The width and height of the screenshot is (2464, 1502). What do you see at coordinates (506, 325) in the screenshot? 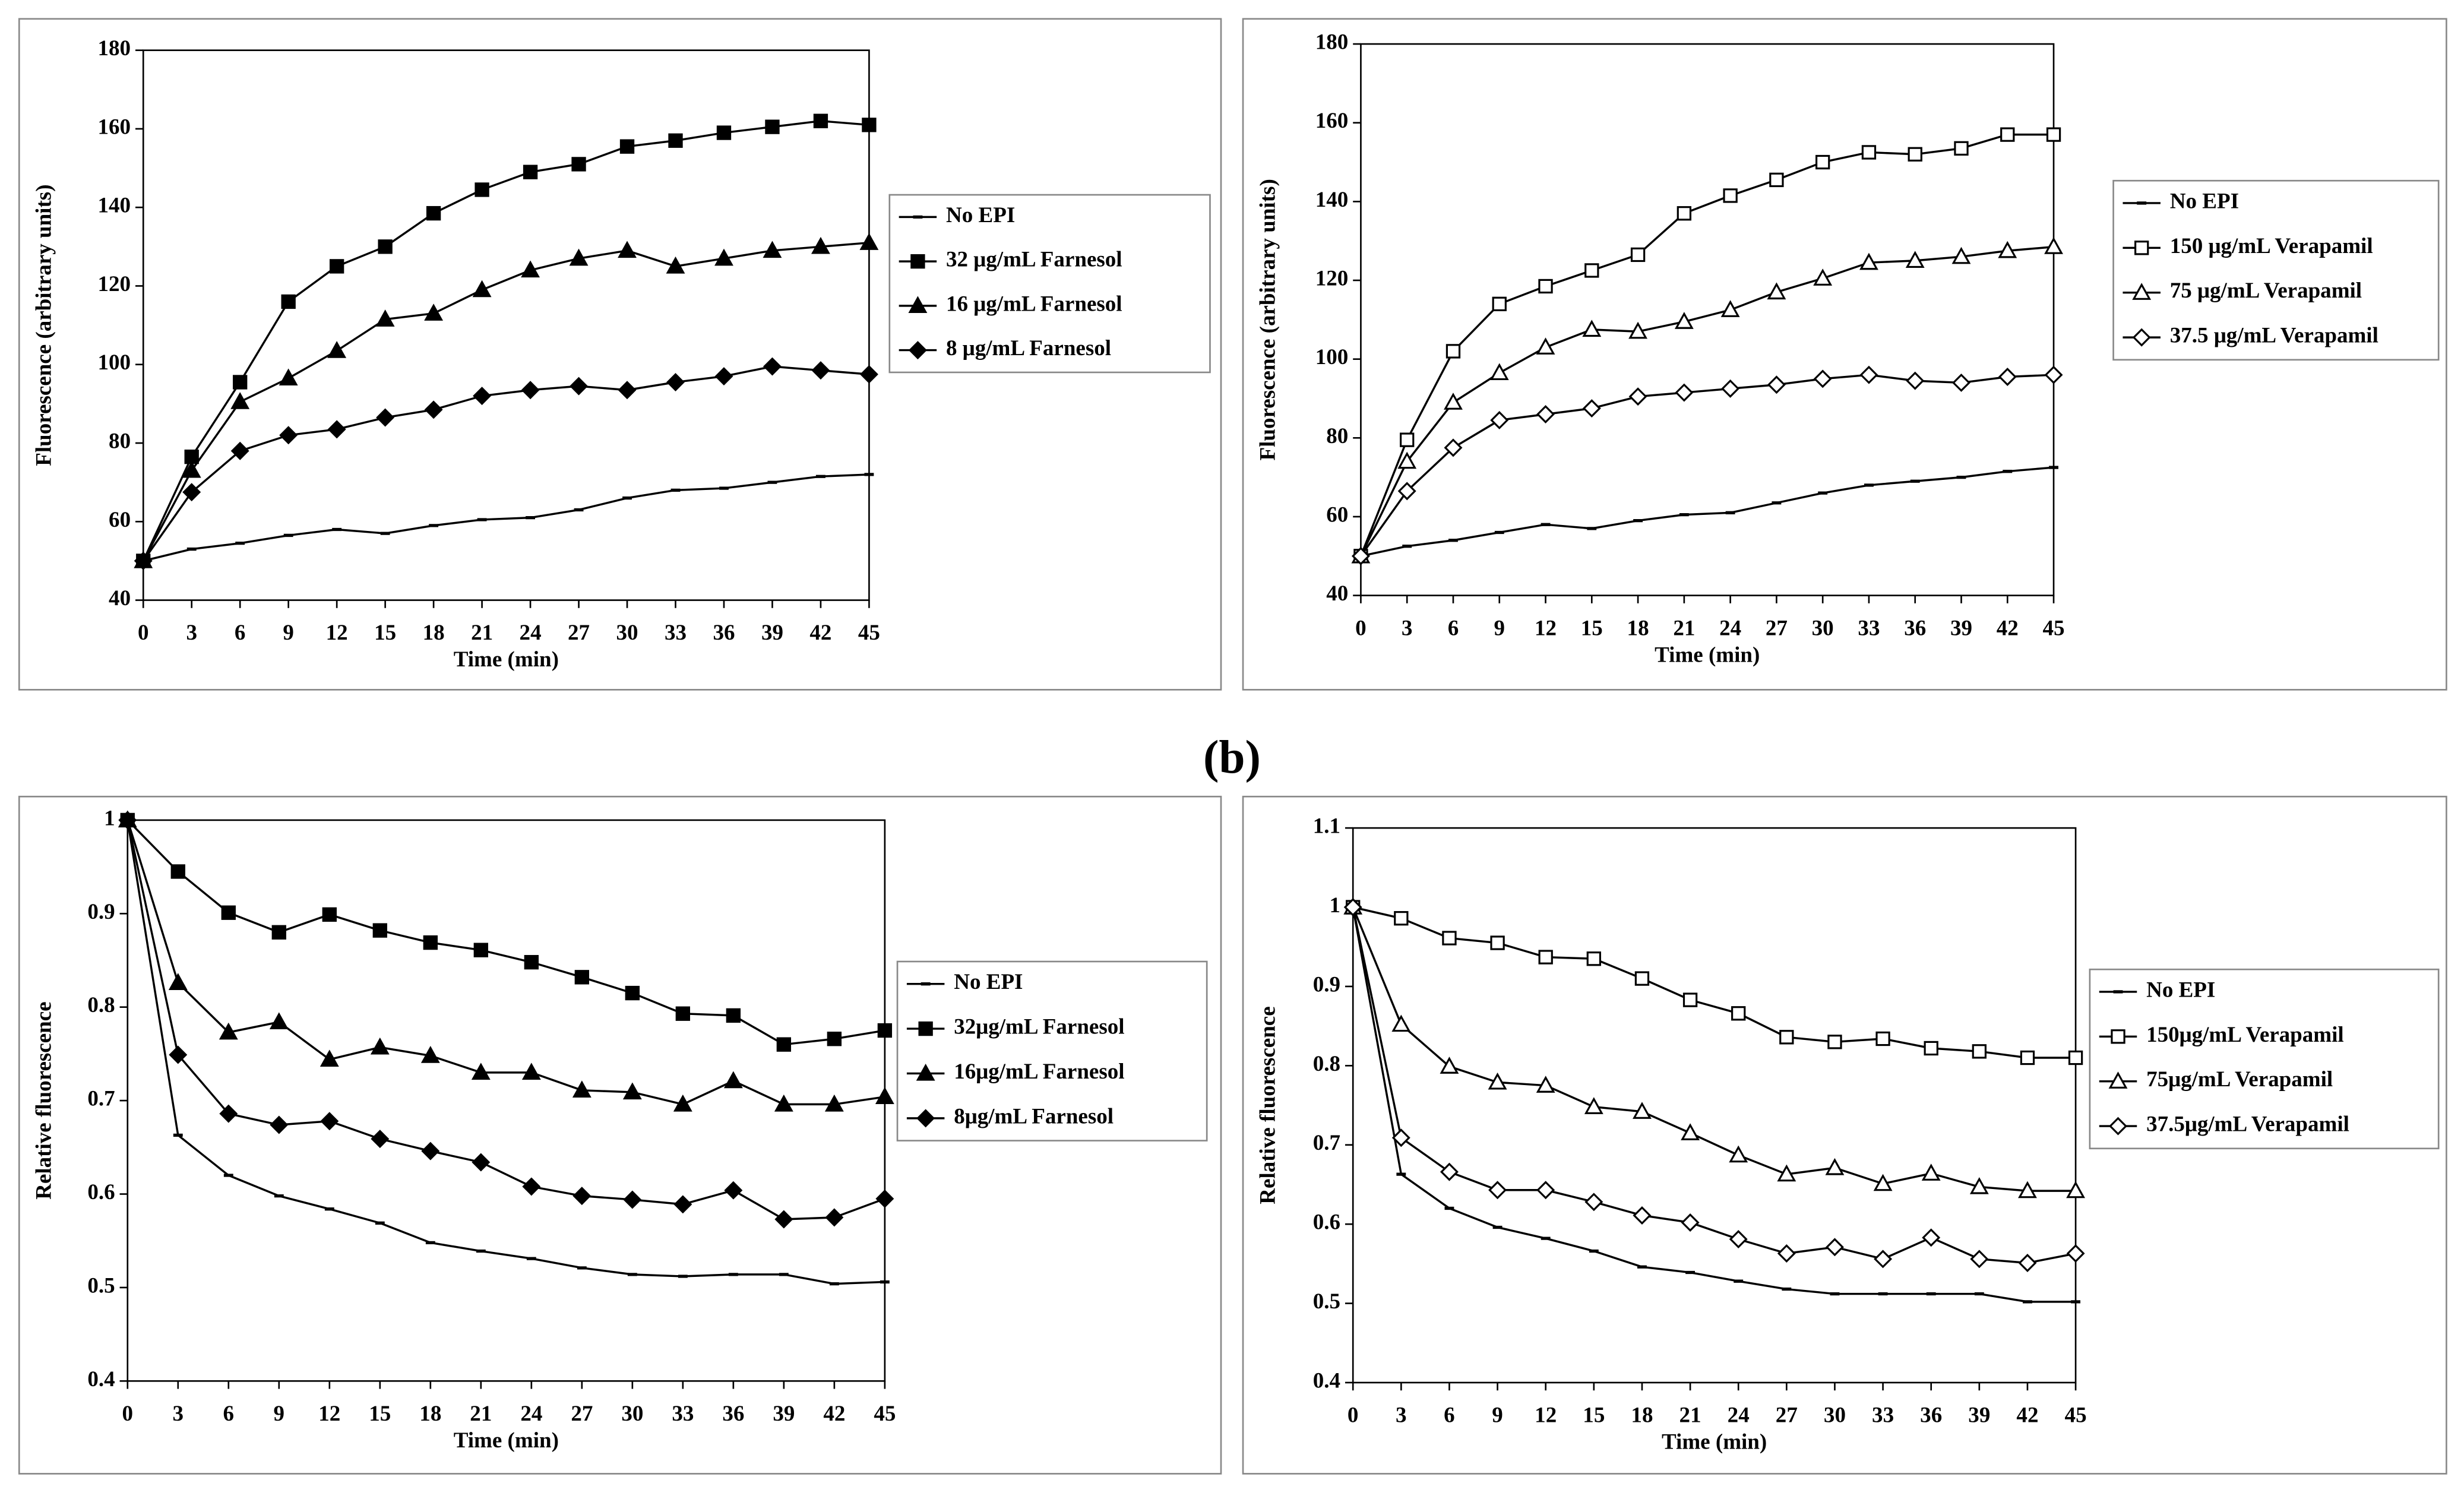
I see `plot-area` at bounding box center [506, 325].